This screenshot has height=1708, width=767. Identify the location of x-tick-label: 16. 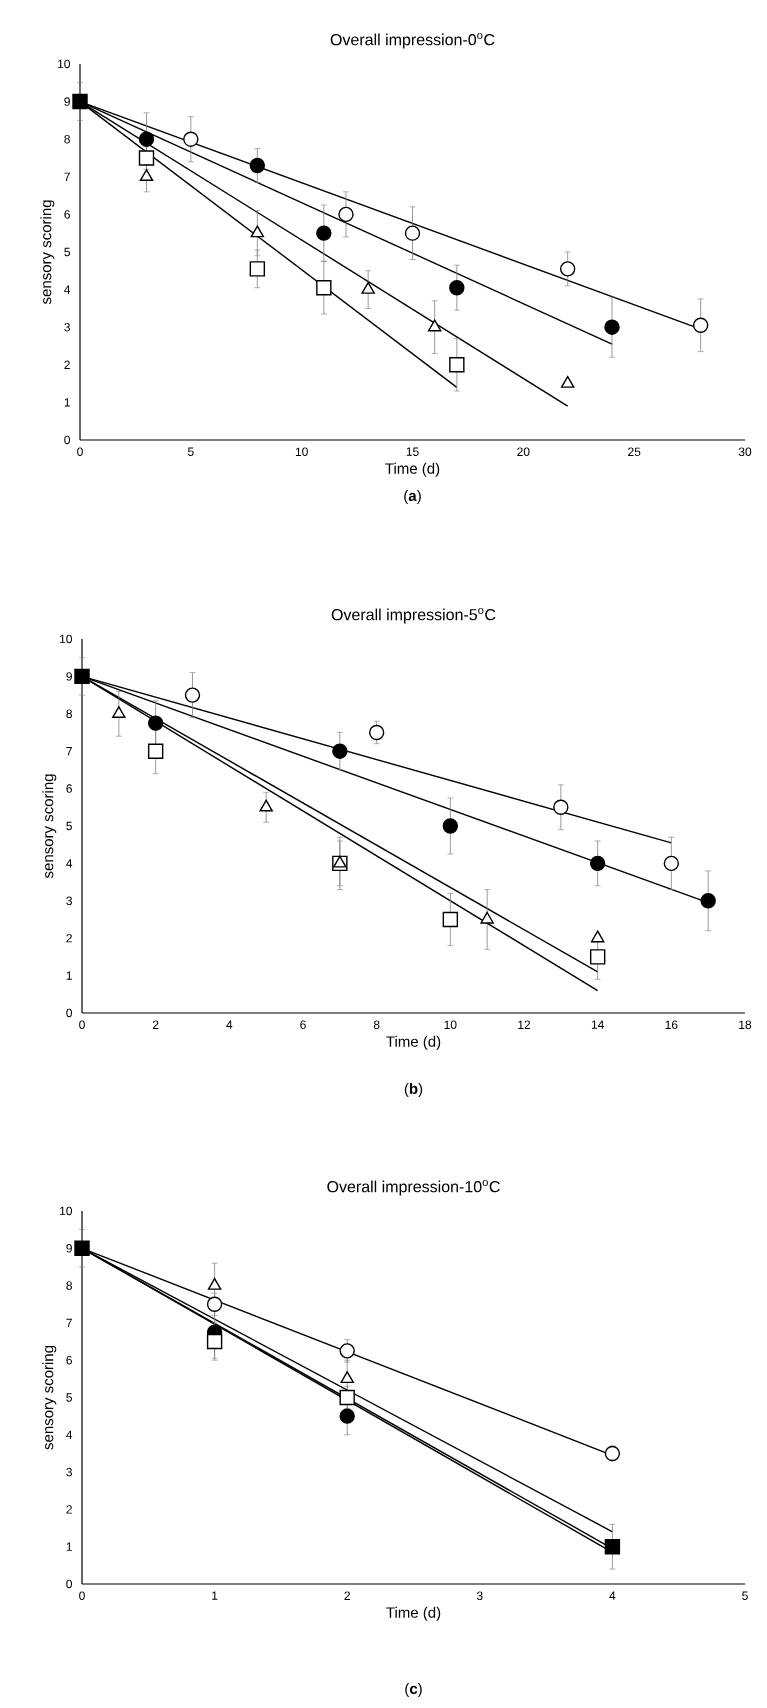
(671, 1024).